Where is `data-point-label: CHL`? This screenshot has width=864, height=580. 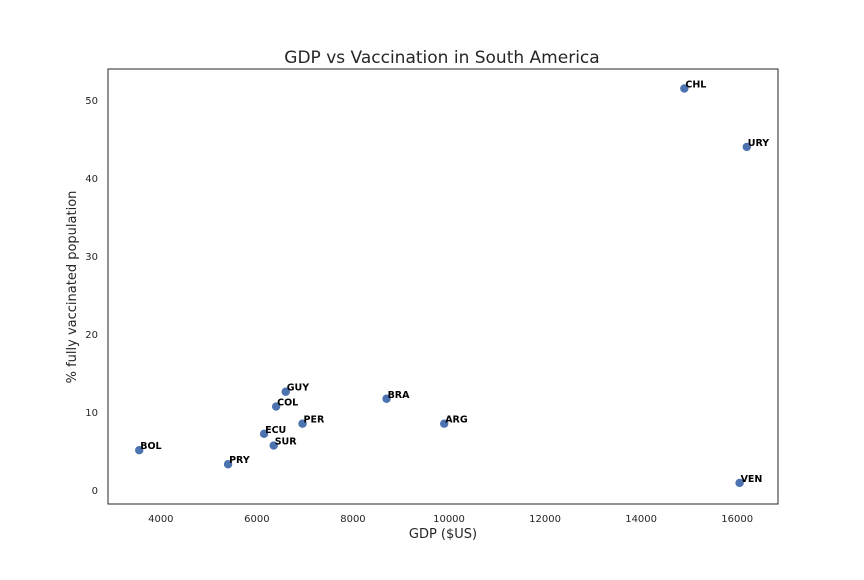
data-point-label: CHL is located at coordinates (695, 84).